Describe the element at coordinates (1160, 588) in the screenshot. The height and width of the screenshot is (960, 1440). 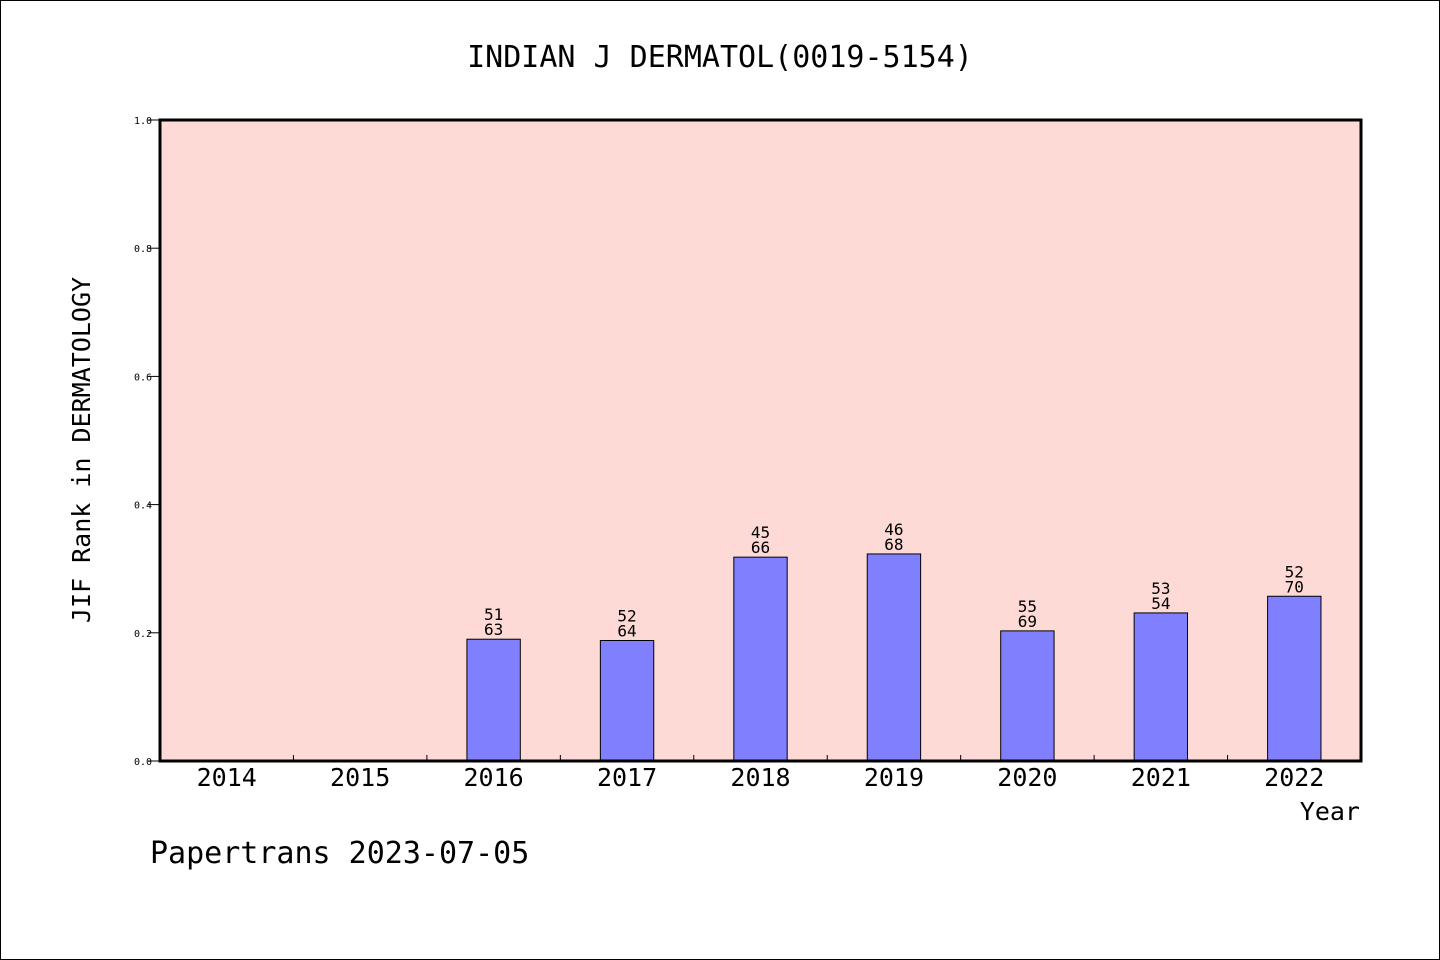
I see `bar-rank-label: 53` at that location.